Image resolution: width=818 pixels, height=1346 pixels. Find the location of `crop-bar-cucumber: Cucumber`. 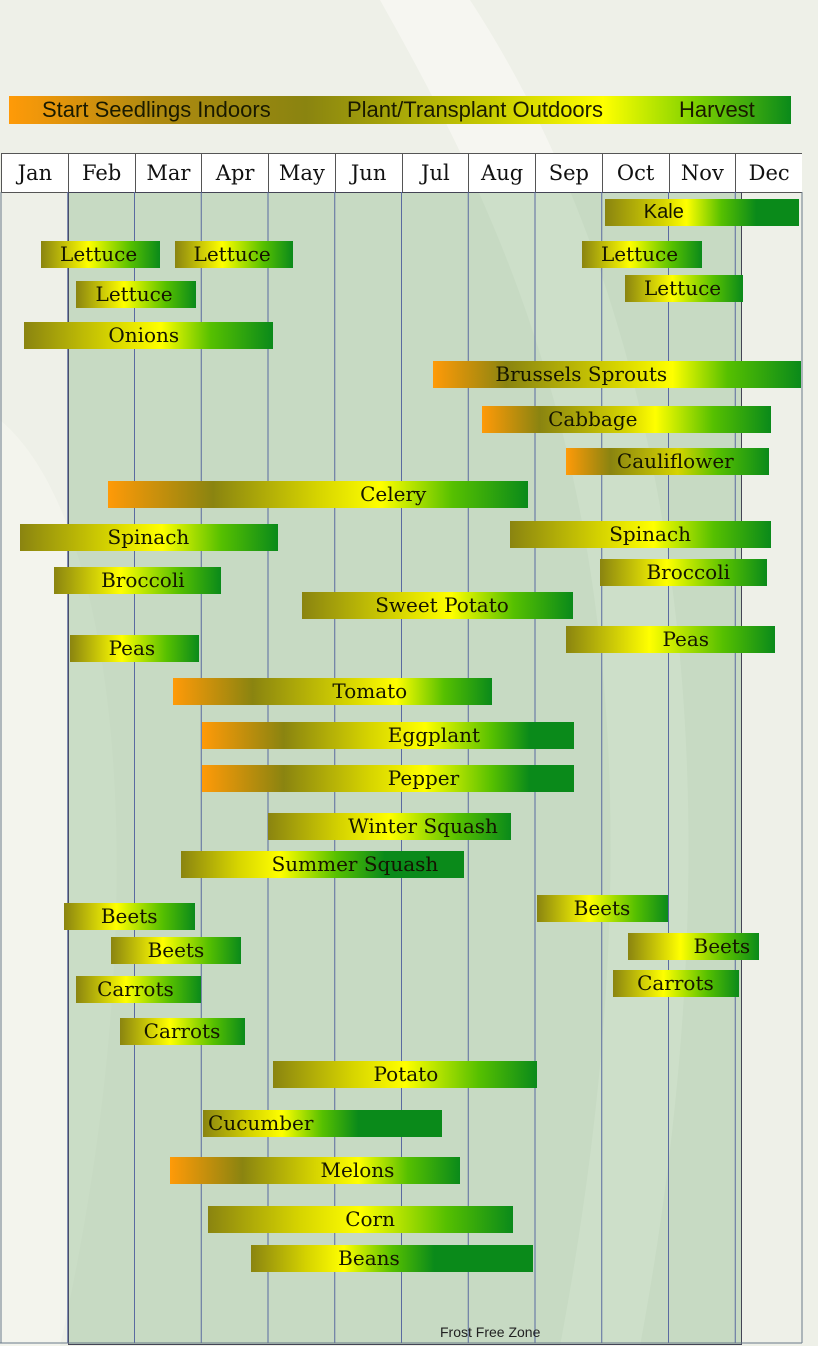

crop-bar-cucumber: Cucumber is located at coordinates (322, 1123).